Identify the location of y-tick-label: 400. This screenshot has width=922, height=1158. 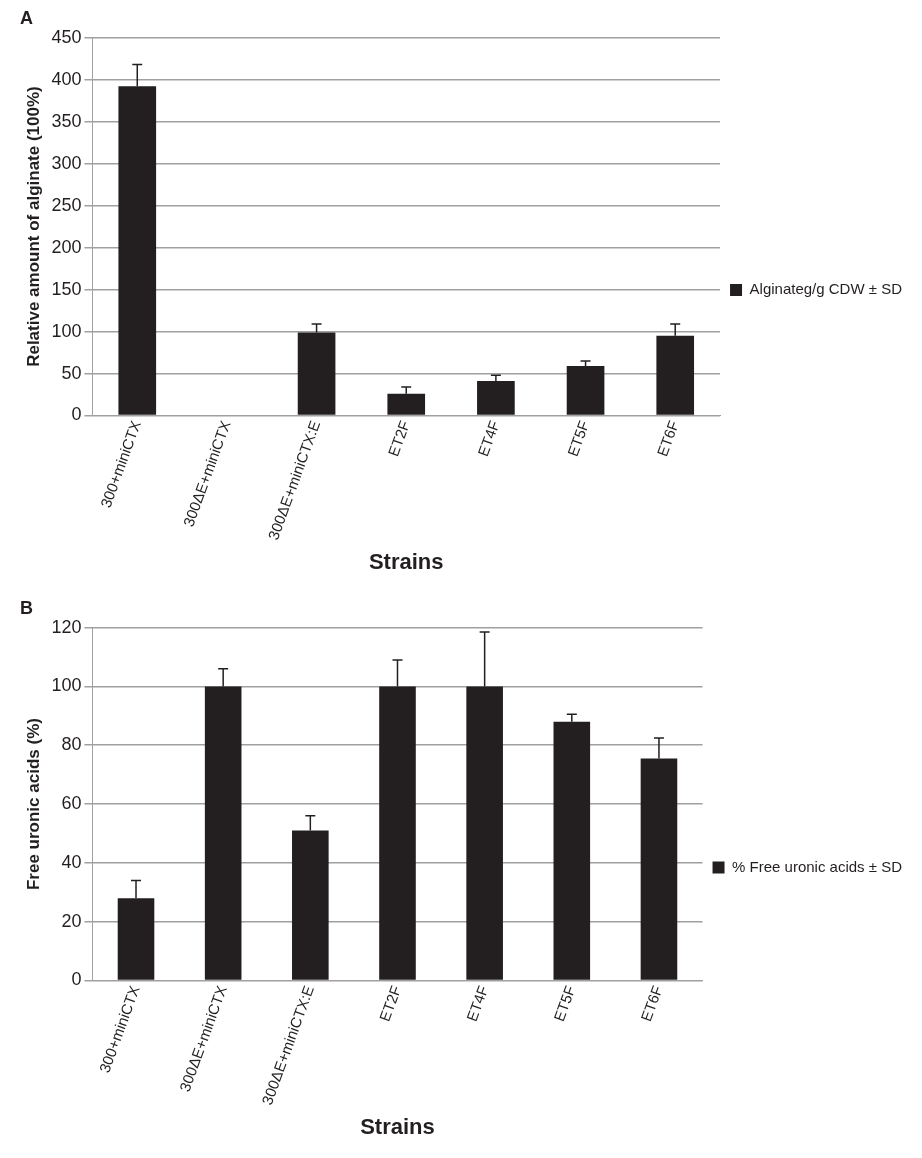
(66, 78).